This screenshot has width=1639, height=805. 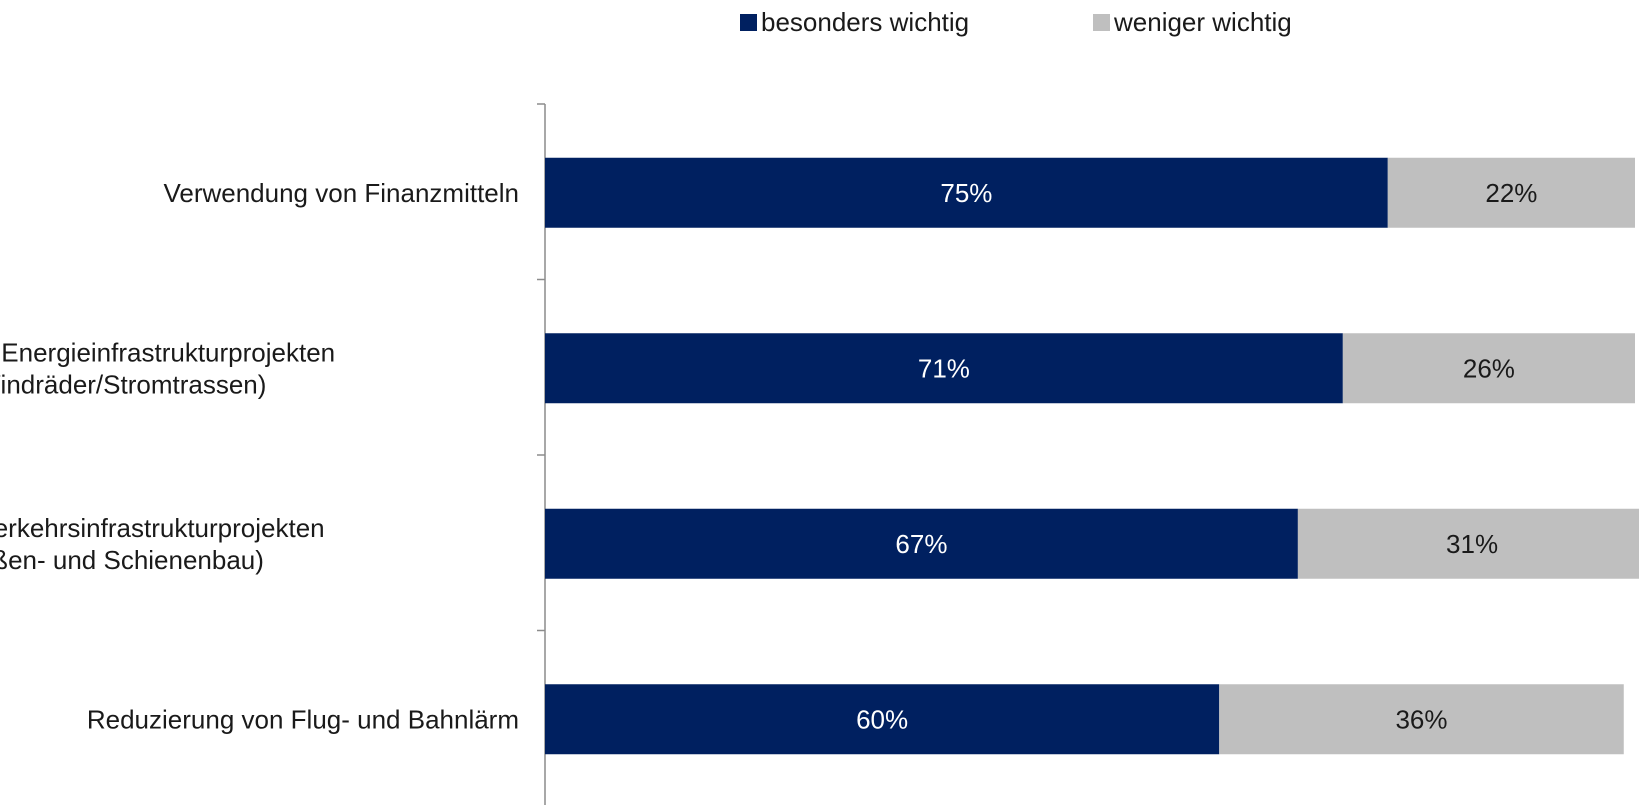 What do you see at coordinates (865, 22) in the screenshot?
I see `legend-label-besonders-wichtig: besonders wichtig` at bounding box center [865, 22].